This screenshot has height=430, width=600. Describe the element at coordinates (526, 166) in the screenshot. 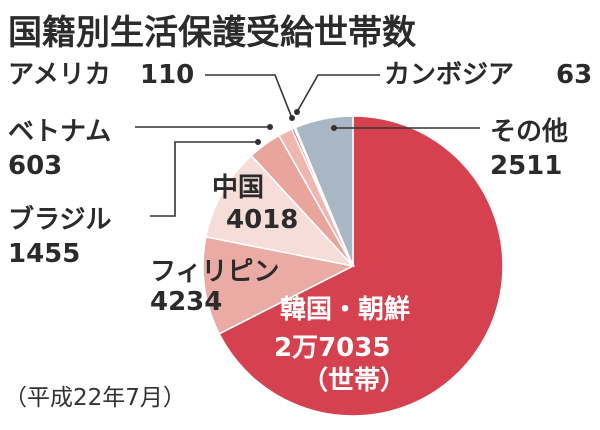

I see `value-label-8: 2511` at that location.